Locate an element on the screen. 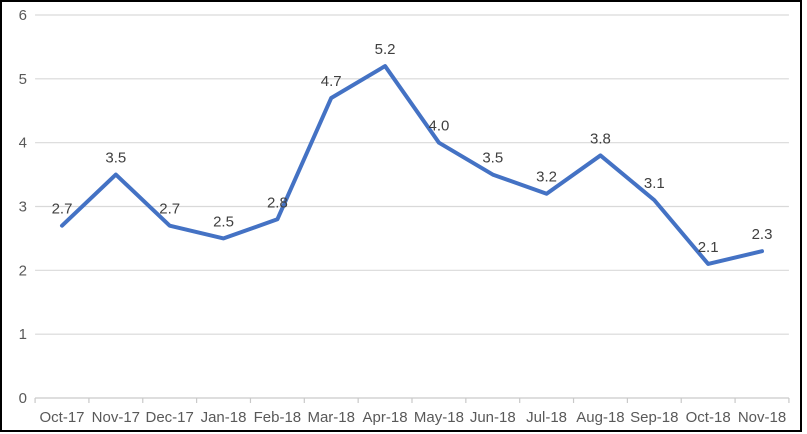  y-axis-tick-label: 0 is located at coordinates (23, 398).